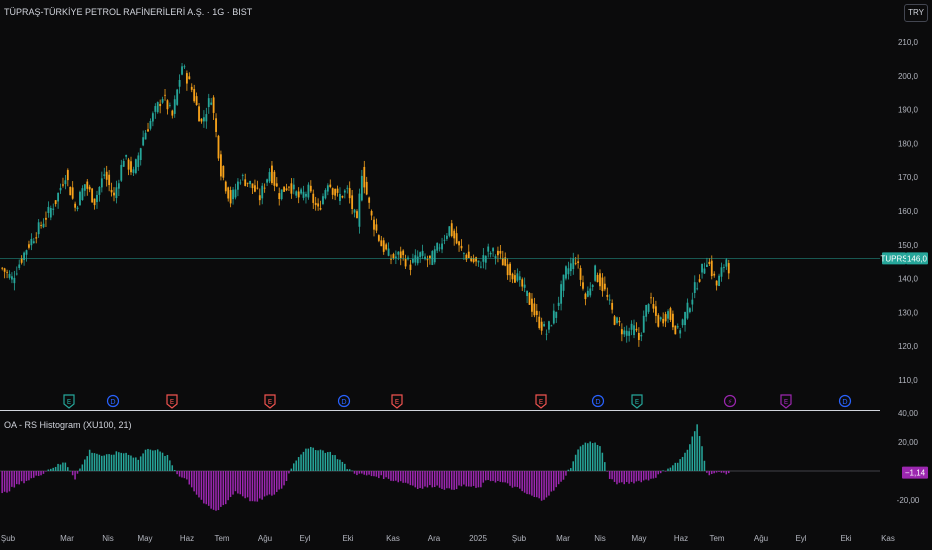 The image size is (932, 550). I want to click on x-tick-label: Şub, so click(8, 538).